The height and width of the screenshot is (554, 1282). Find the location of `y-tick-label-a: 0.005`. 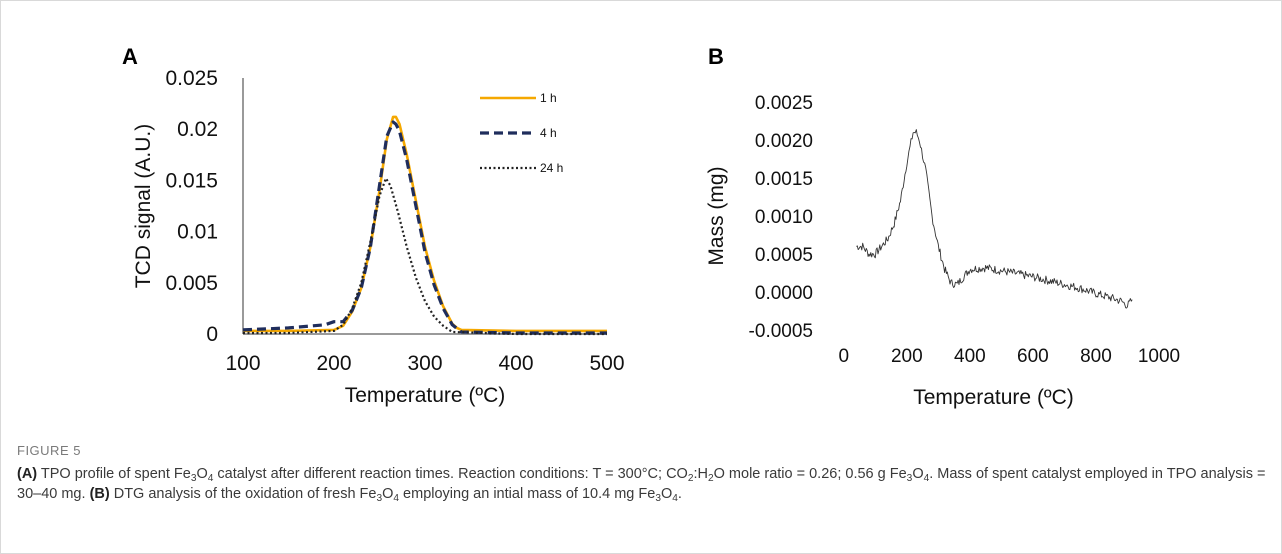

y-tick-label-a: 0.005 is located at coordinates (191, 283).